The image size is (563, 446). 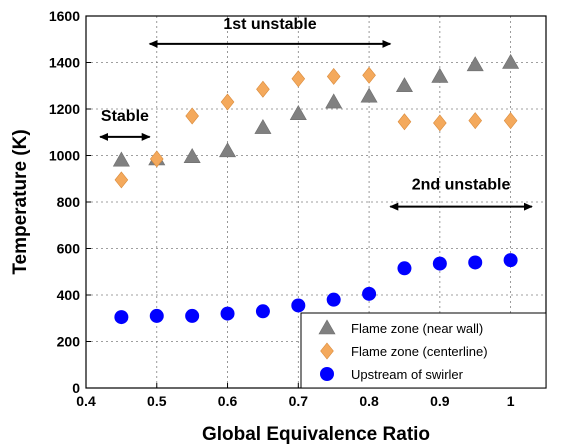 What do you see at coordinates (69, 295) in the screenshot?
I see `y-tick-label: 400` at bounding box center [69, 295].